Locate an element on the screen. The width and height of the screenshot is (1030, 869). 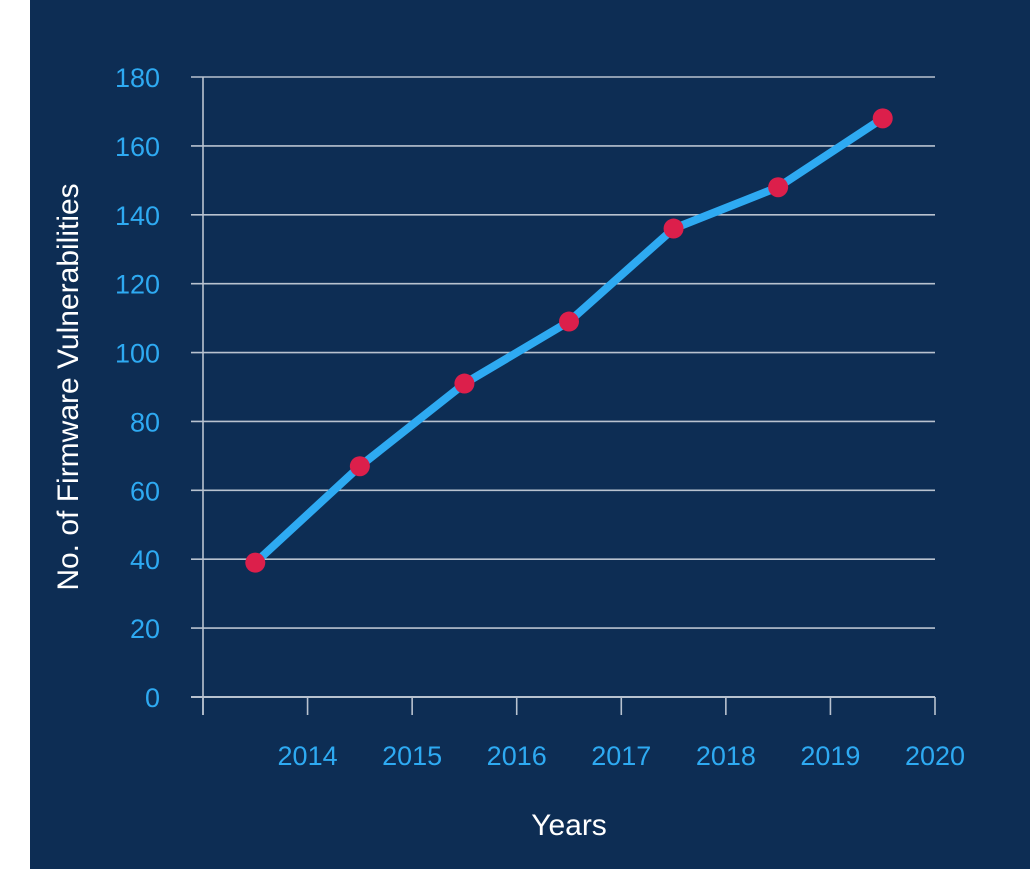
x-tick-label-2018: 2018 is located at coordinates (726, 756).